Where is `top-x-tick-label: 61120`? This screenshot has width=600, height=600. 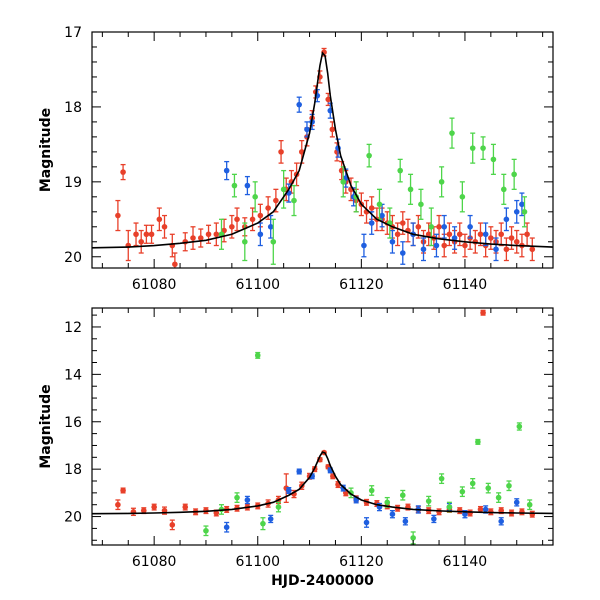
top-x-tick-label: 61120 is located at coordinates (361, 285).